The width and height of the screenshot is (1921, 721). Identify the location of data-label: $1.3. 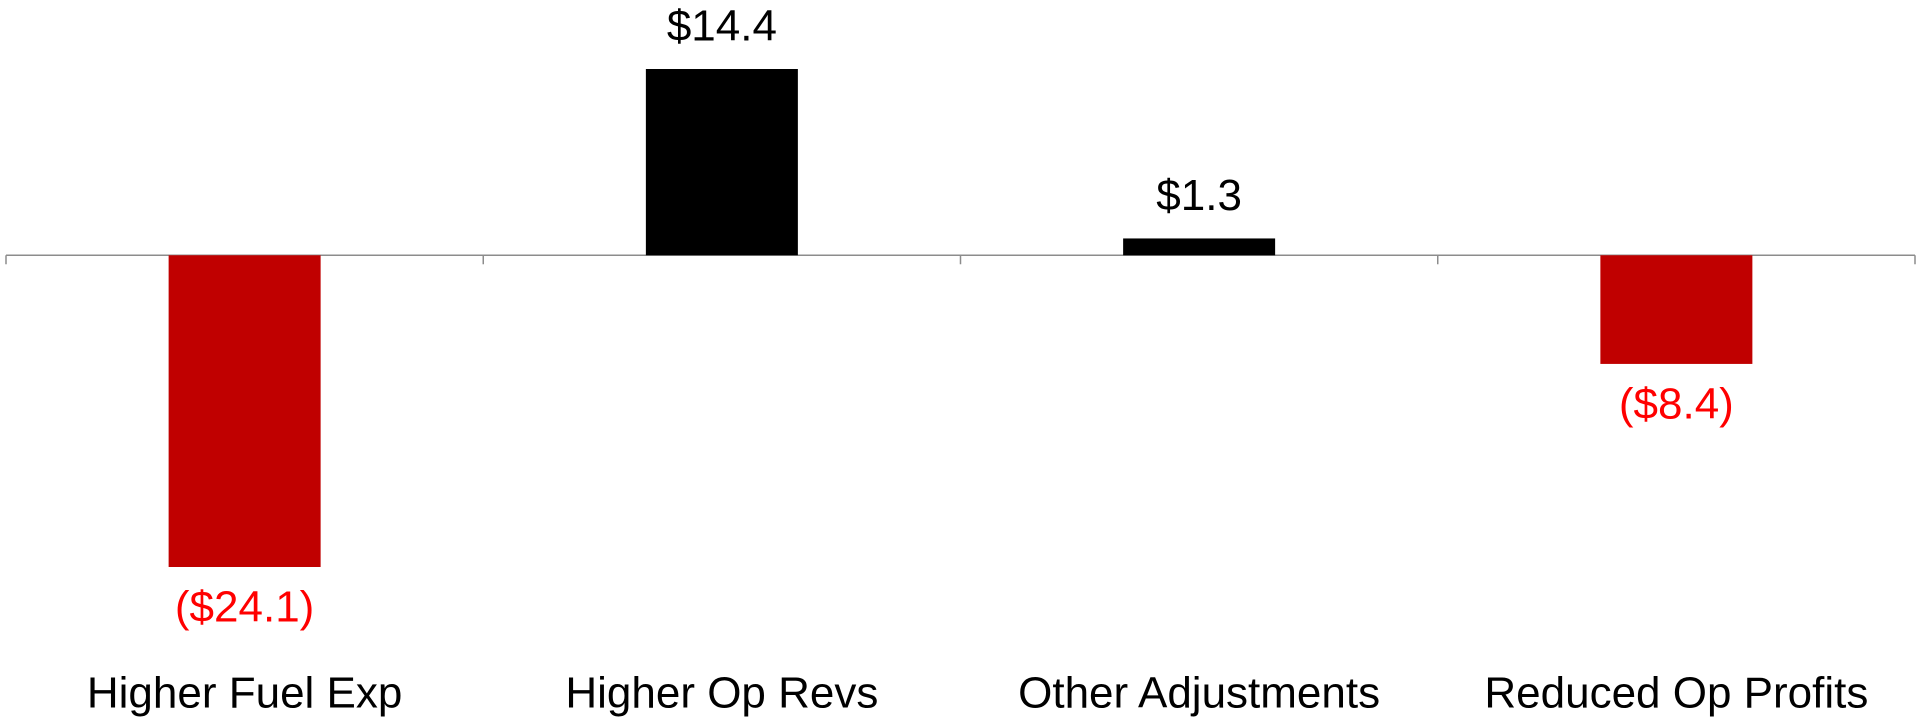
(1199, 195).